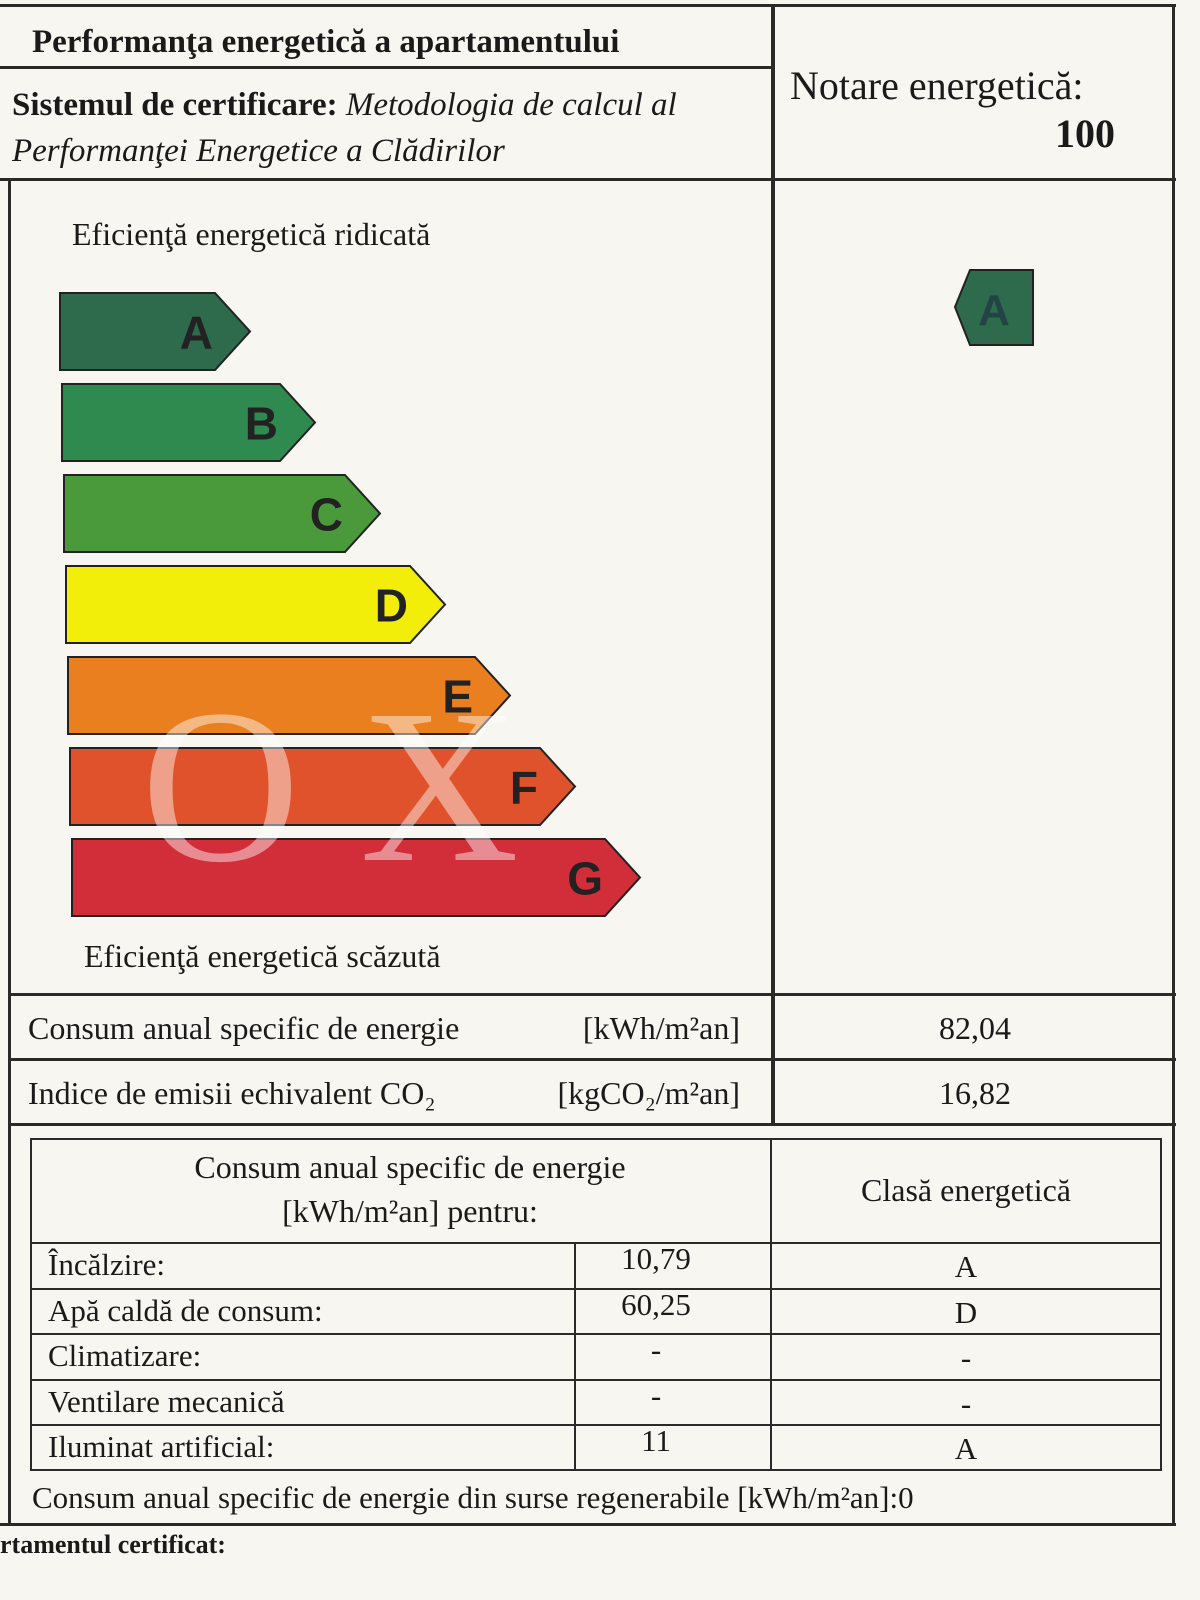 The image size is (1200, 1600). I want to click on metric-unit: [kgCO₂/m²an], so click(649, 1093).